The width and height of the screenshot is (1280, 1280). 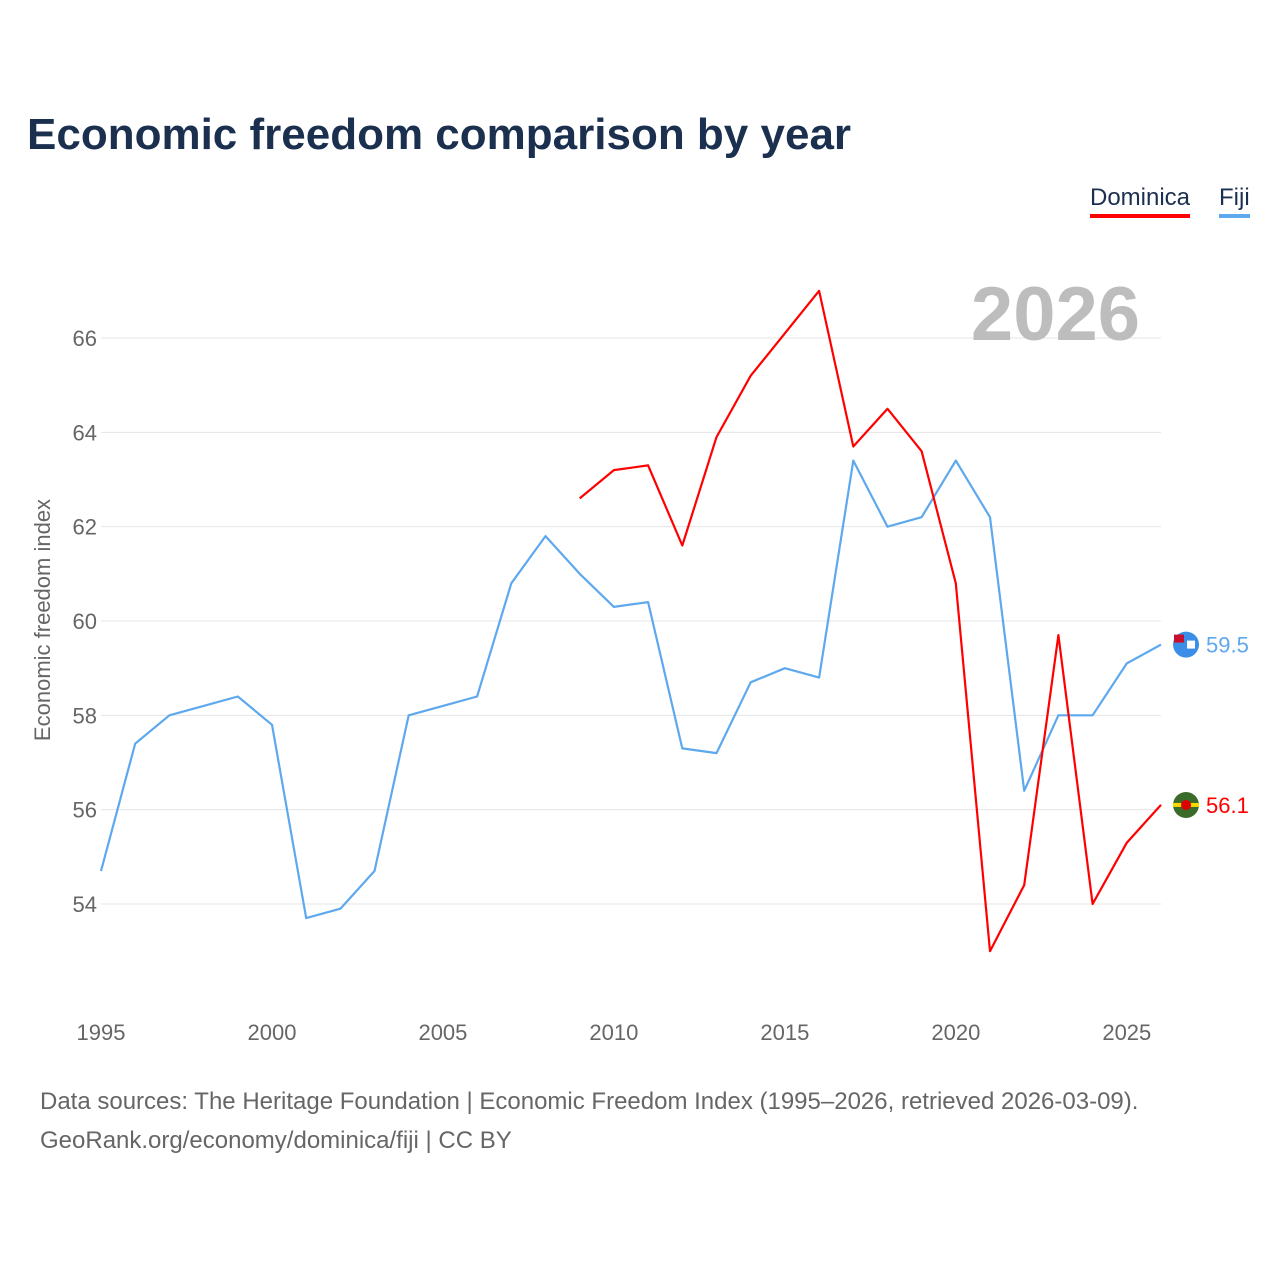 What do you see at coordinates (955, 1032) in the screenshot?
I see `x-tick-label: 2020` at bounding box center [955, 1032].